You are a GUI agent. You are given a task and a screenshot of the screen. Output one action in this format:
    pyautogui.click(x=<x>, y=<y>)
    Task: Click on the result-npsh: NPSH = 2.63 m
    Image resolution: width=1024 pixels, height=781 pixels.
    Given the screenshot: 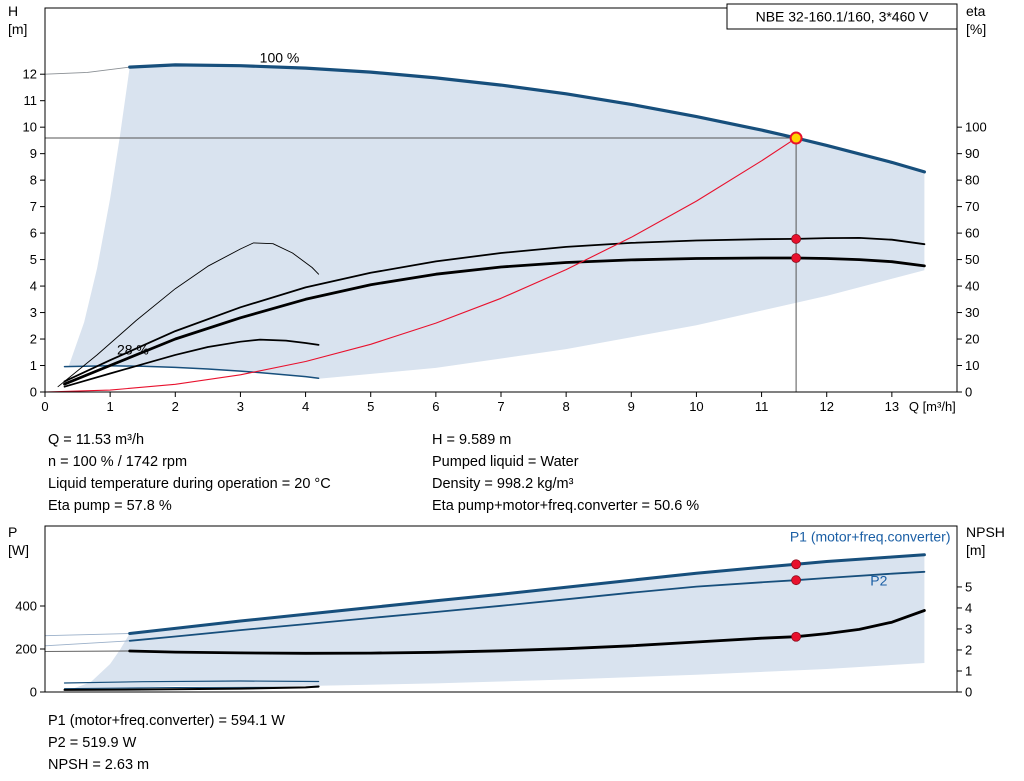 What is the action you would take?
    pyautogui.click(x=99, y=765)
    